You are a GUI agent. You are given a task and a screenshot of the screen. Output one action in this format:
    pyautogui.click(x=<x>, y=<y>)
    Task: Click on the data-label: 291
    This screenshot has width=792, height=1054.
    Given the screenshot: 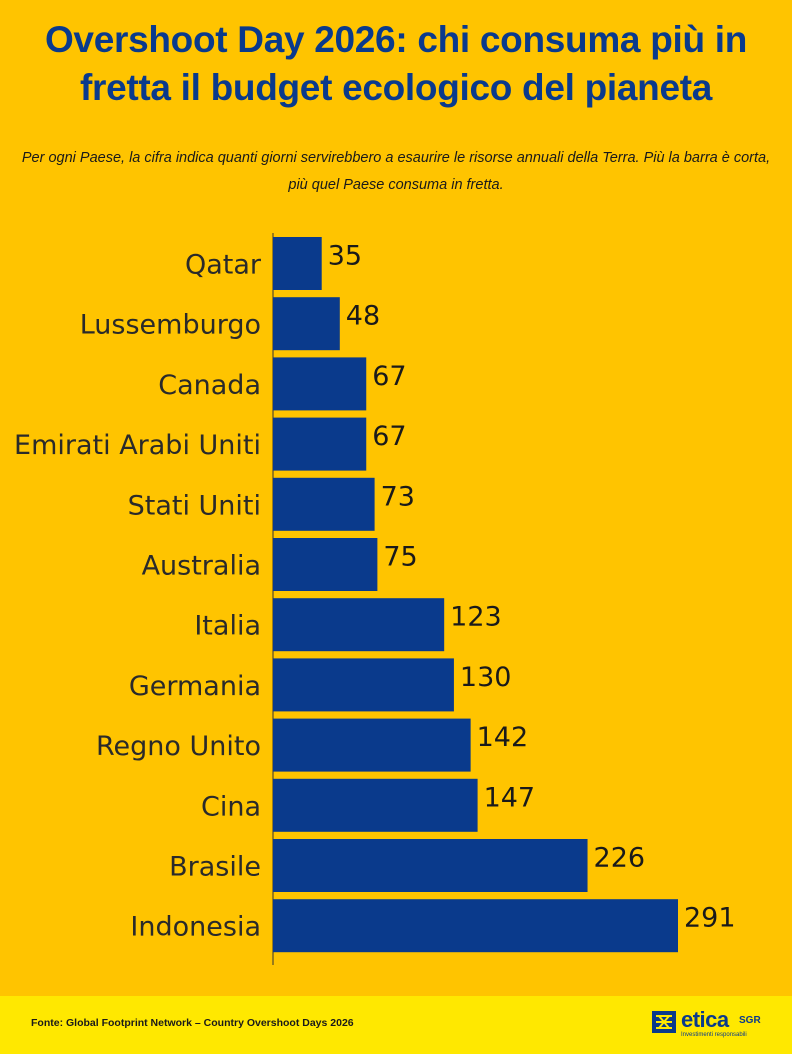 What is the action you would take?
    pyautogui.click(x=710, y=918)
    